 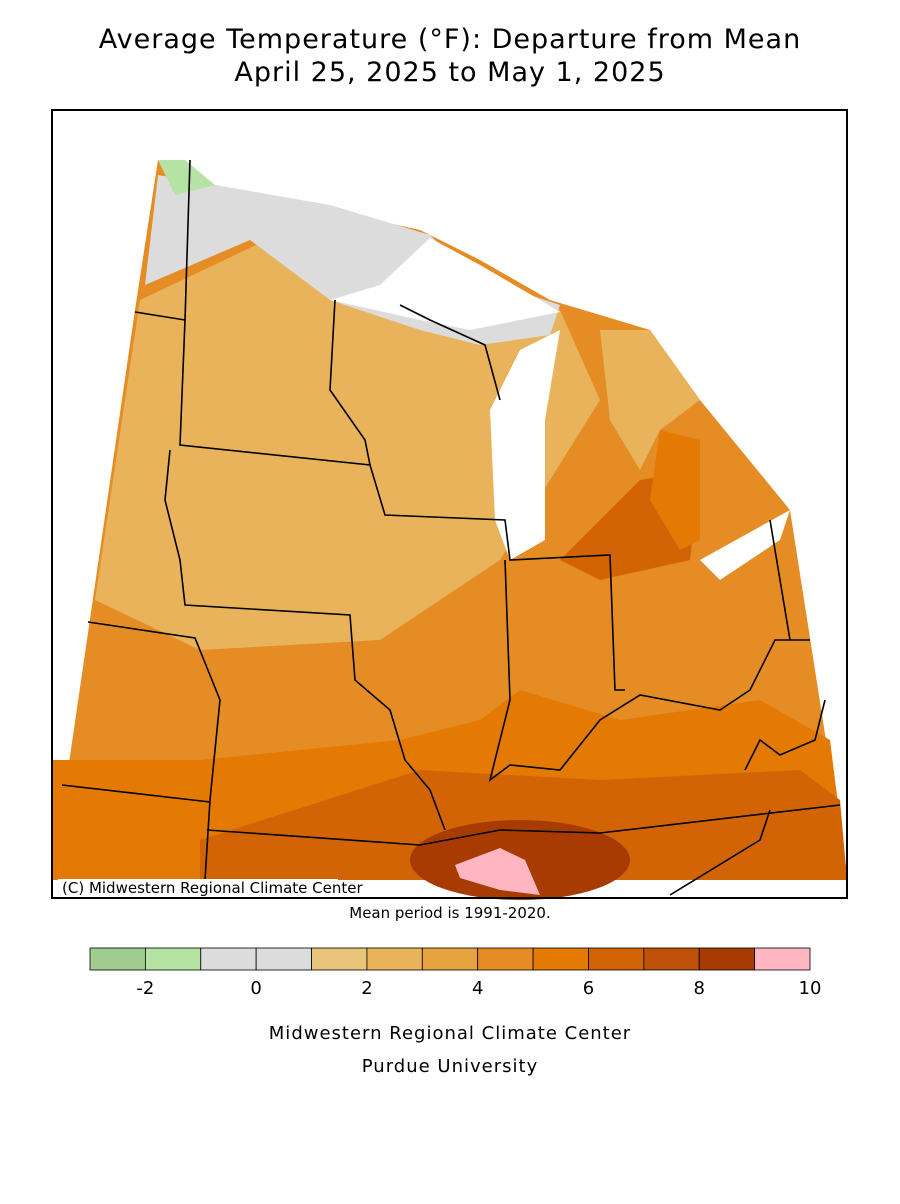 I want to click on subtitle: April 25, 2025 to May 1, 2025, so click(x=449, y=72).